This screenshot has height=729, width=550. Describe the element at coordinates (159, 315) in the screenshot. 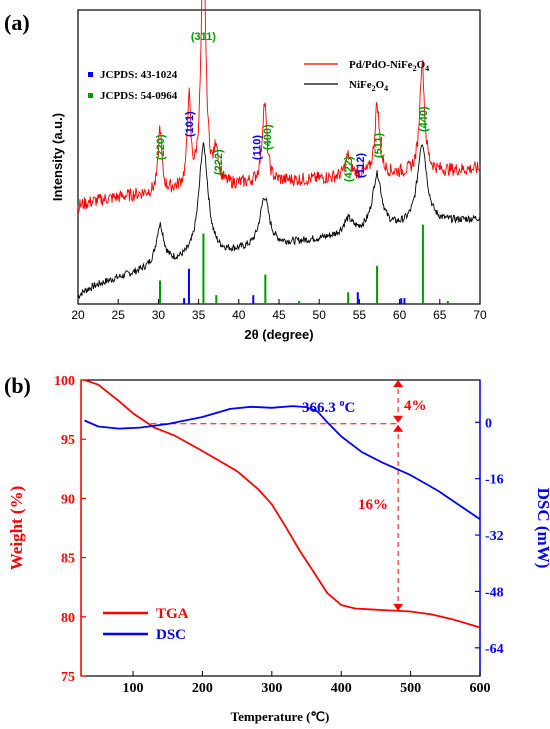

I see `x-tick-label: 30` at that location.